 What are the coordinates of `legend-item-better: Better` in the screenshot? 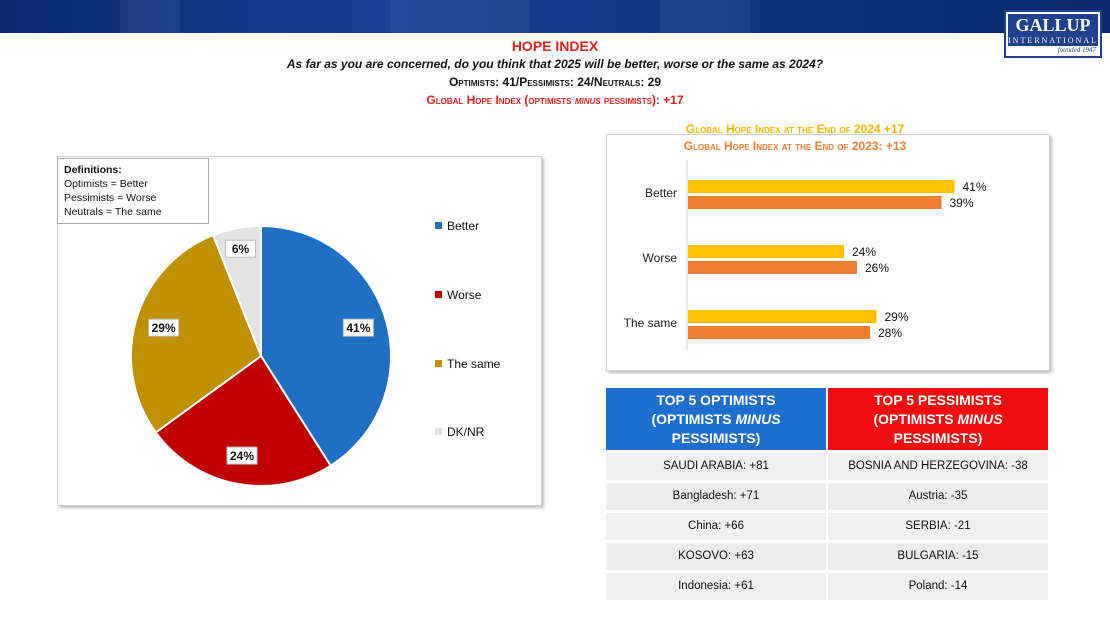 It's located at (457, 226).